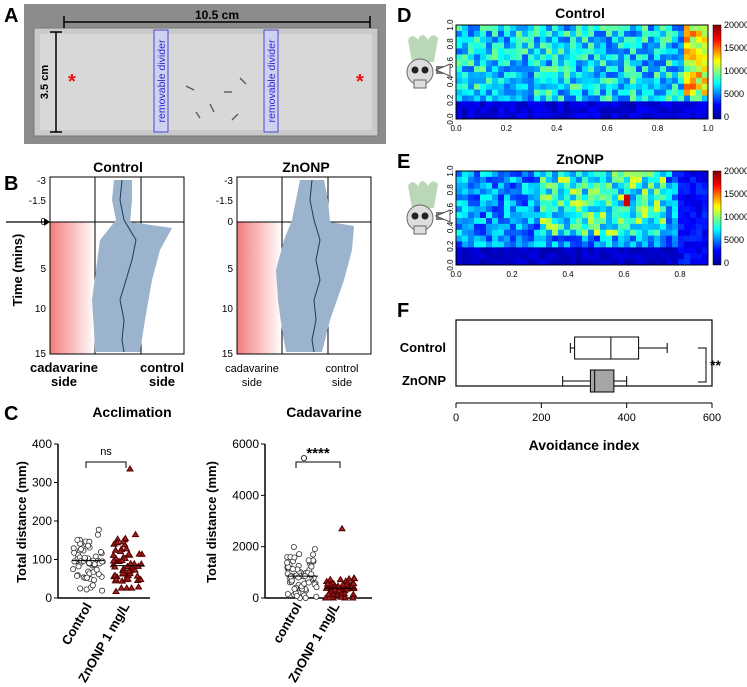 Image resolution: width=747 pixels, height=687 pixels. Describe the element at coordinates (225, 268) in the screenshot. I see `panel-b-yticks-right: -3 -1.5 0 5 10 15` at that location.